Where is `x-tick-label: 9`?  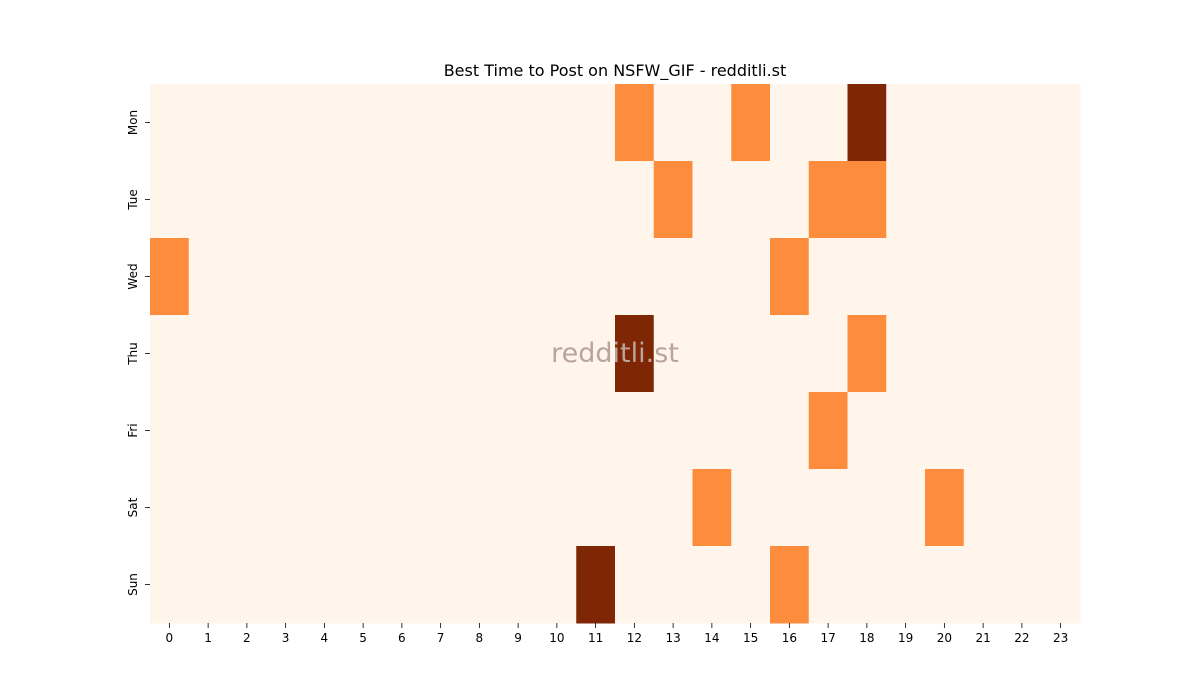
x-tick-label: 9 is located at coordinates (518, 638).